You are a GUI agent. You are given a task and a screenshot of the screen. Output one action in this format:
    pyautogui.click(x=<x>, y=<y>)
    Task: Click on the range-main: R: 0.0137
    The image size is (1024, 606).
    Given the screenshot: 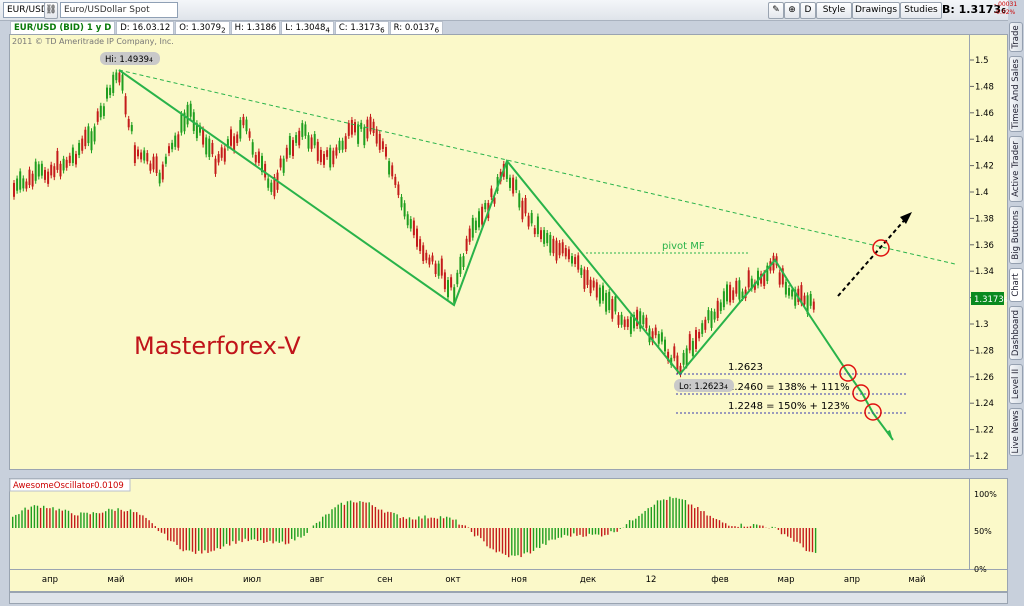 What is the action you would take?
    pyautogui.click(x=414, y=28)
    